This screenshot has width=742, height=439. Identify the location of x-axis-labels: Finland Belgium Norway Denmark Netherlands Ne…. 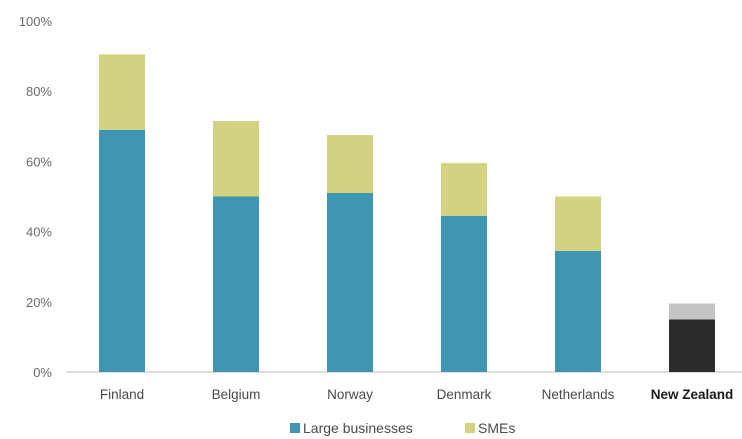
(416, 394).